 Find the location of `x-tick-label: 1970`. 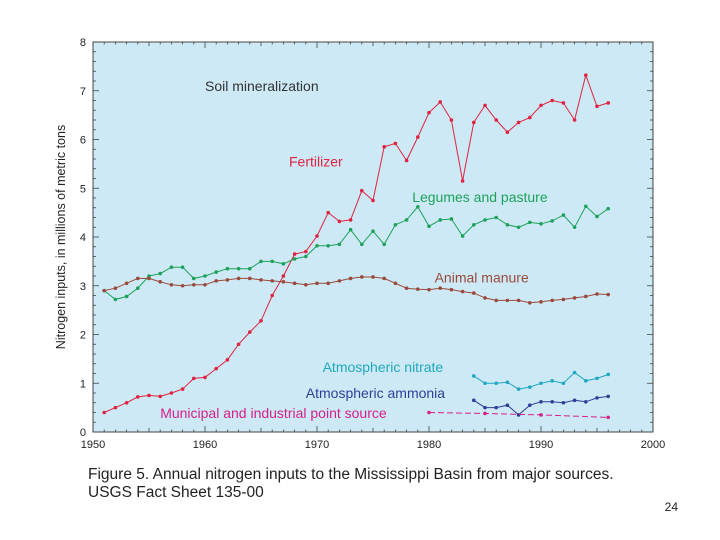

x-tick-label: 1970 is located at coordinates (317, 445).